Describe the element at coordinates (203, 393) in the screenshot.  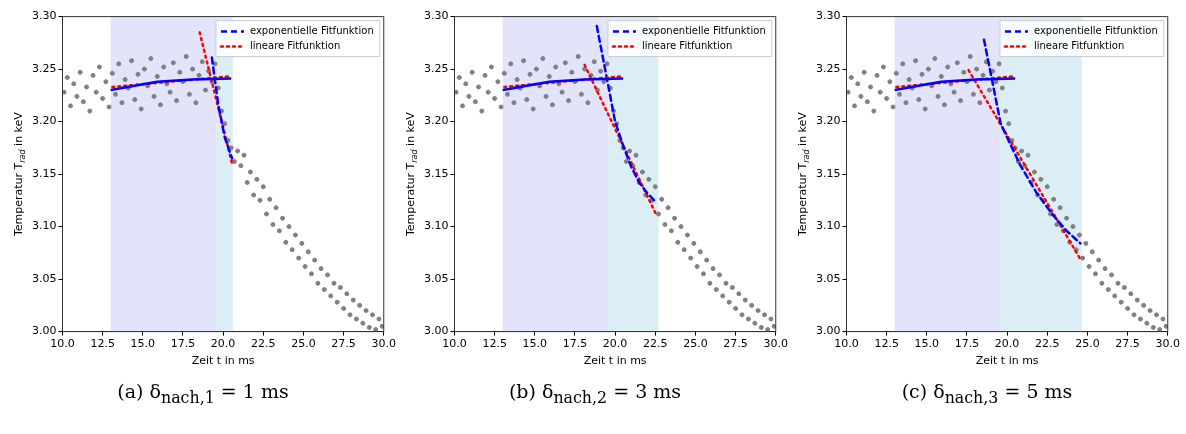
I see `text: (a) δ$_{nach,1}$ = 1 ms` at that location.